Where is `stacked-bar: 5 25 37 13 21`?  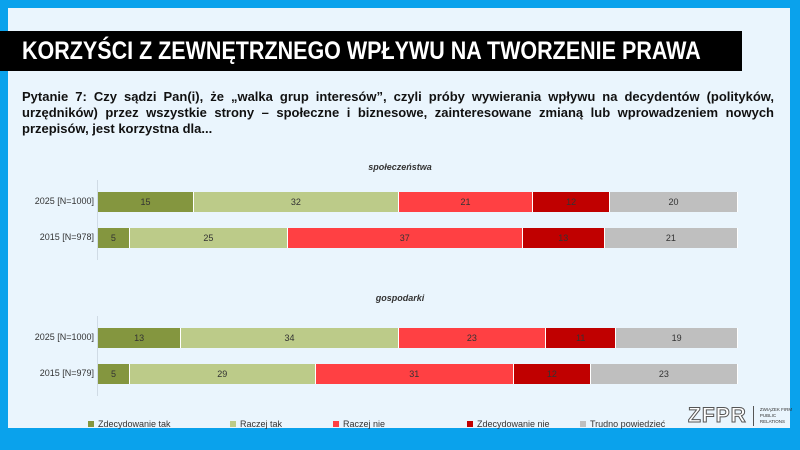 stacked-bar: 5 25 37 13 21 is located at coordinates (418, 238).